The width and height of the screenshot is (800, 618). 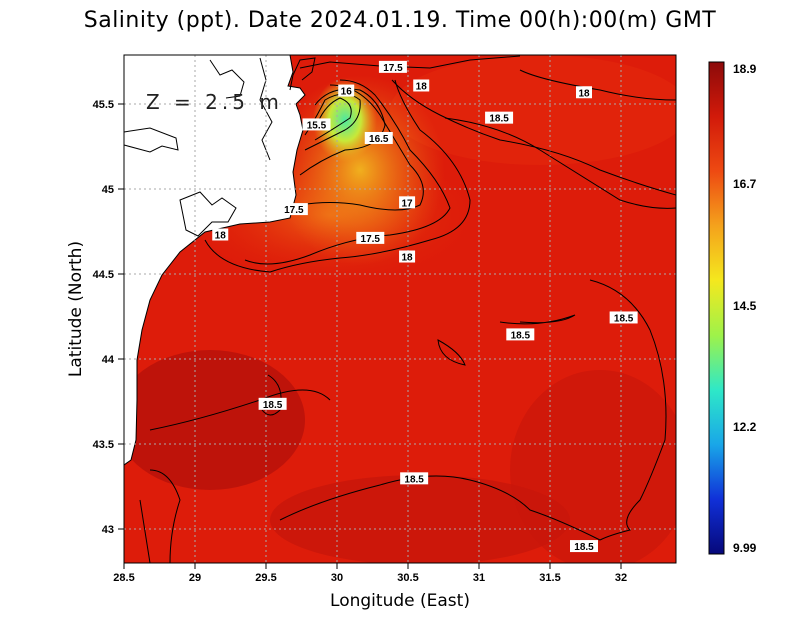 What do you see at coordinates (195, 578) in the screenshot?
I see `x-tick-label: 29` at bounding box center [195, 578].